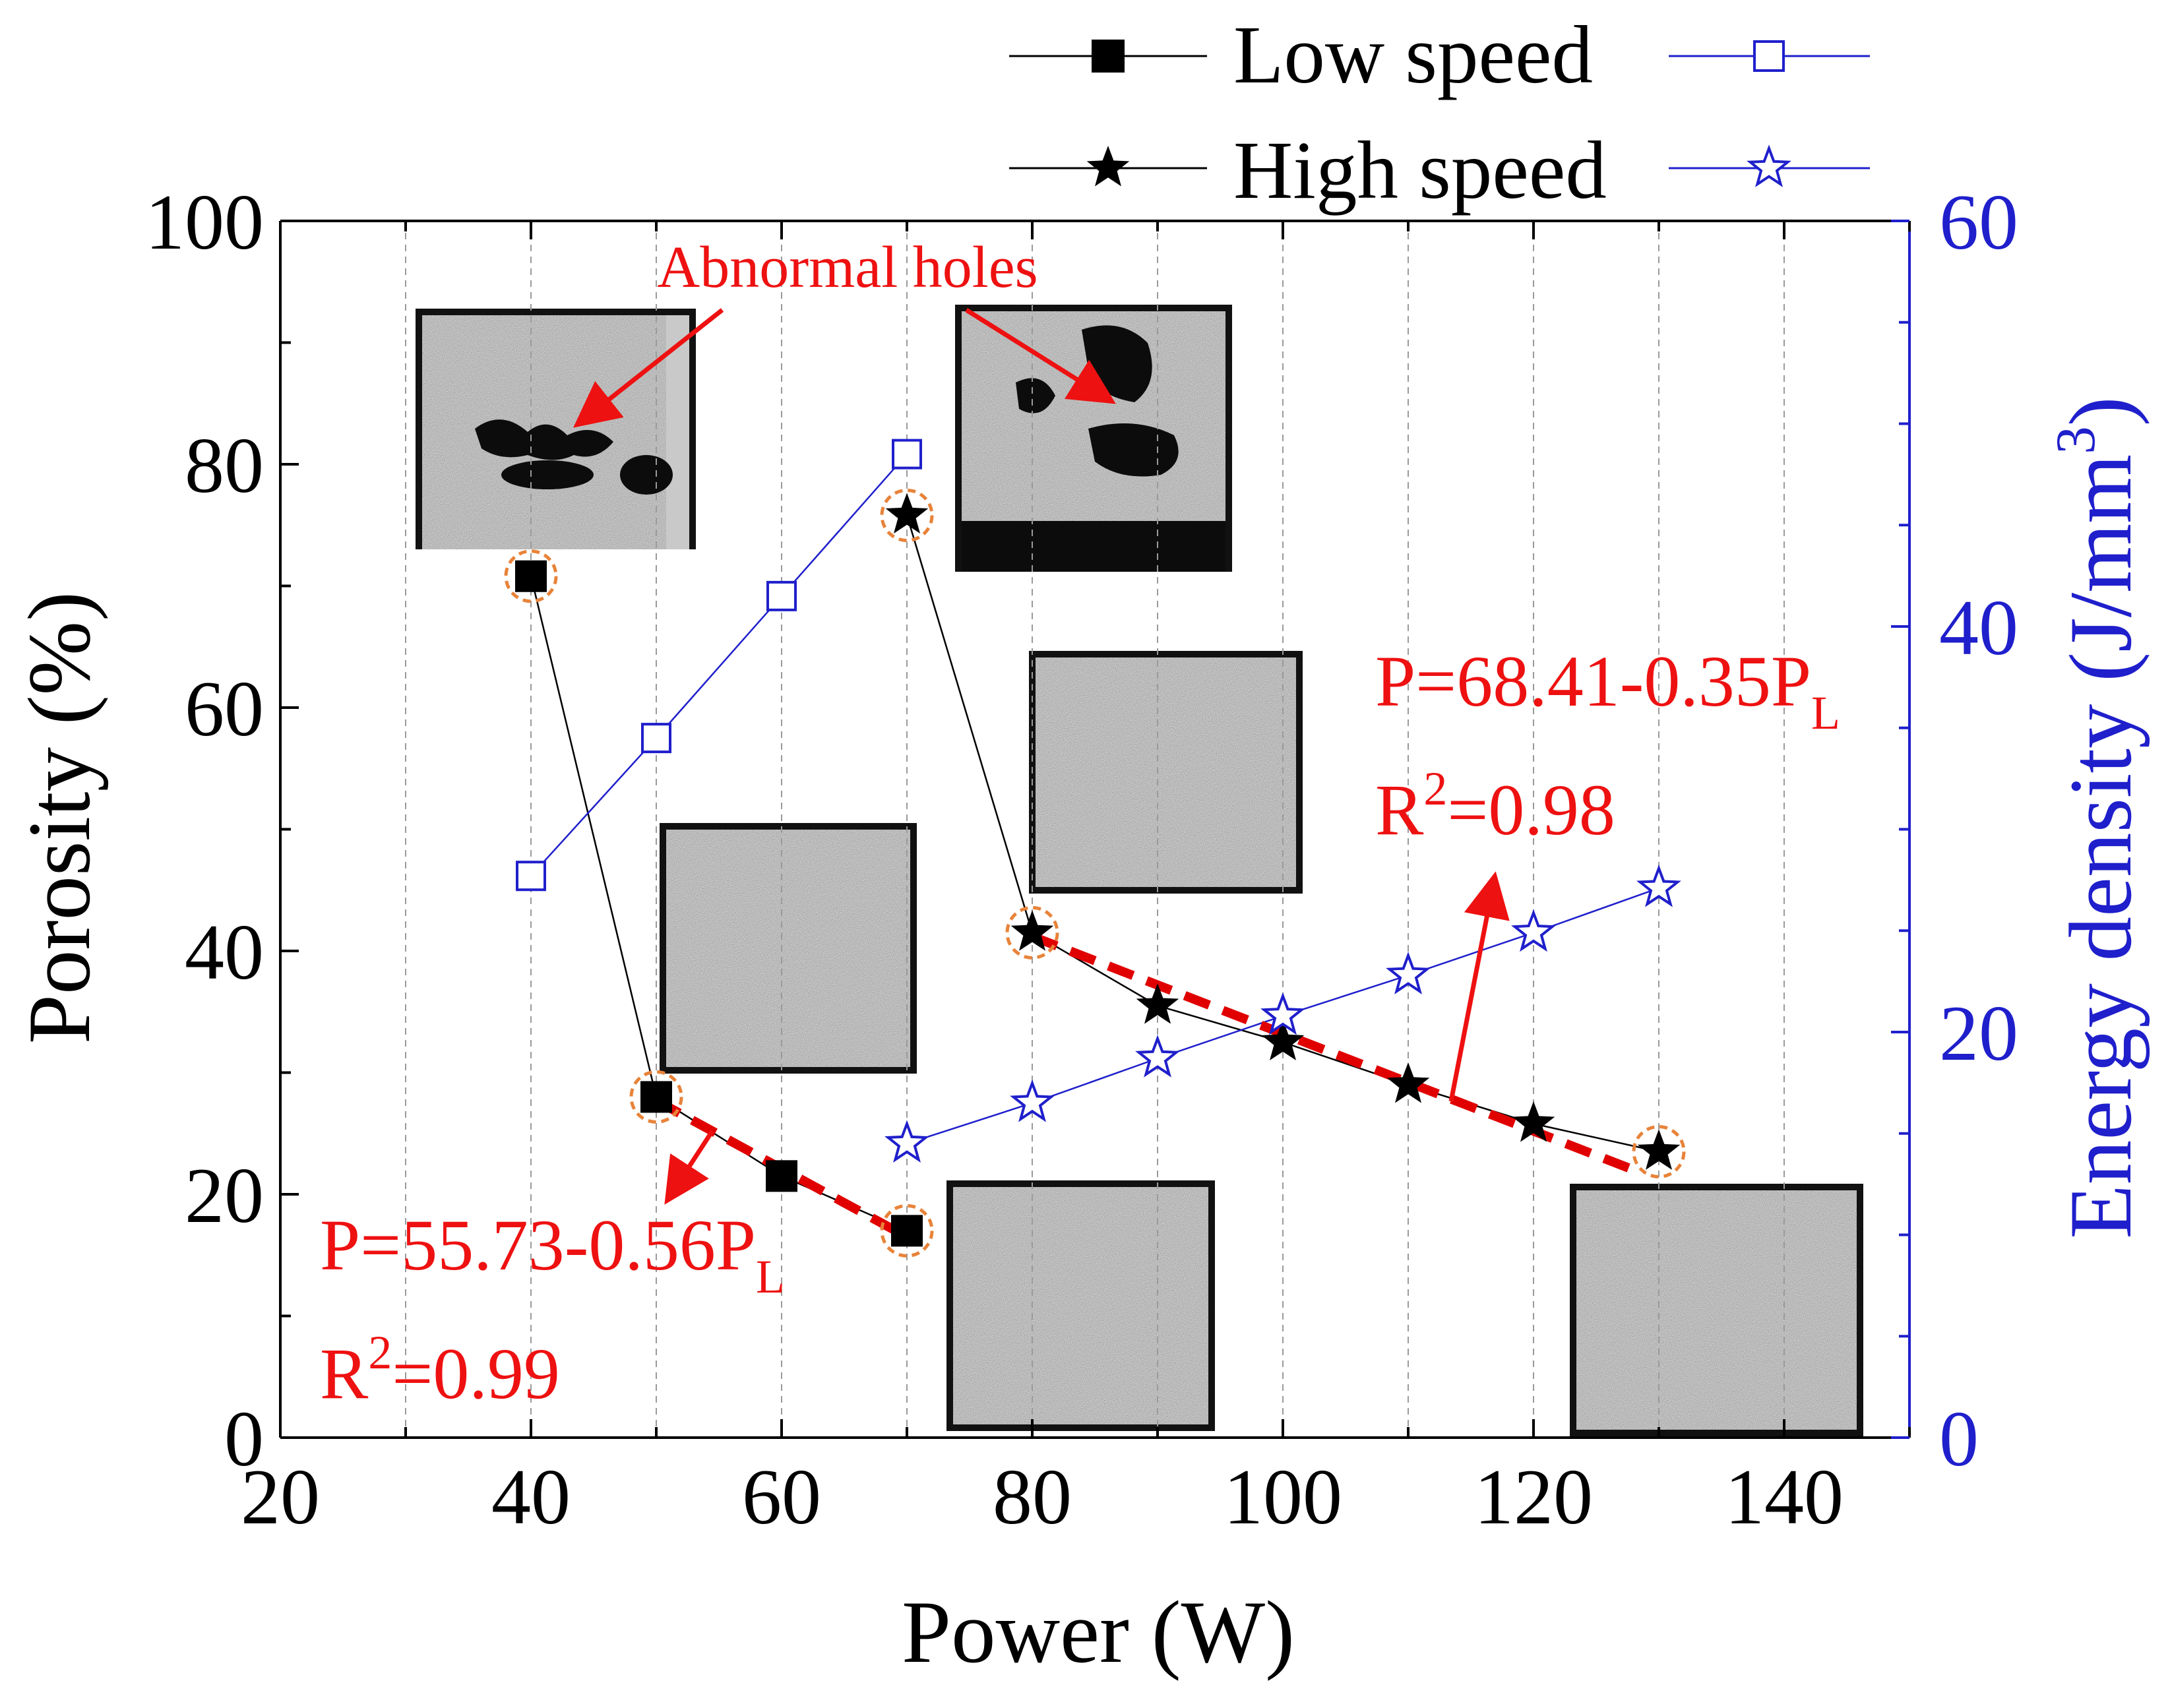 The height and width of the screenshot is (1708, 2170). Describe the element at coordinates (781, 1497) in the screenshot. I see `x-tick-label: 60` at that location.